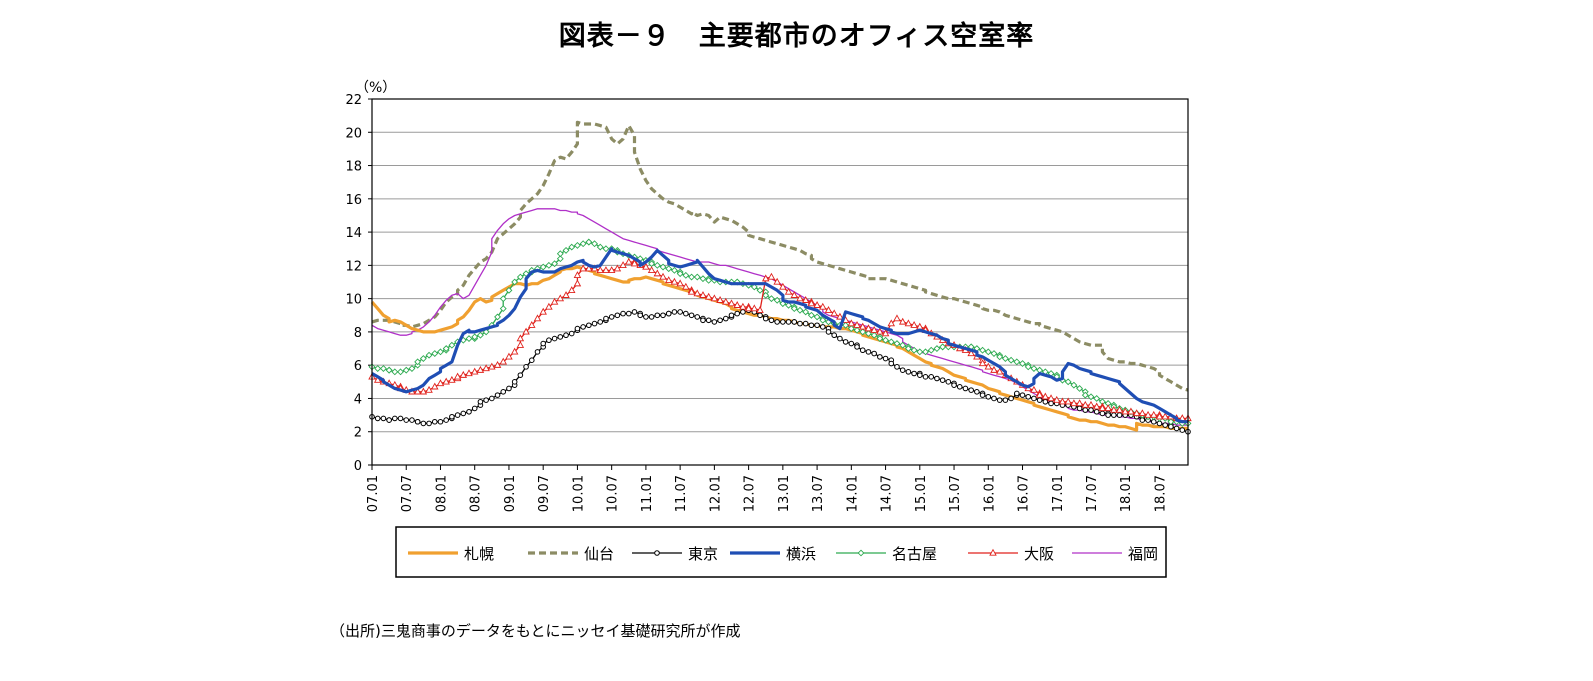 The image size is (1593, 681). I want to click on series-line, so click(779, 348).